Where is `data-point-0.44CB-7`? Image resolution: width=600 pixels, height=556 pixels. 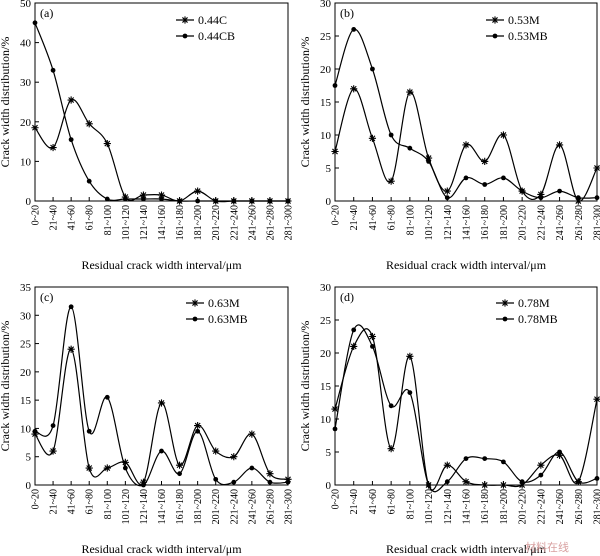
data-point-0.44CB-7 is located at coordinates (161, 199).